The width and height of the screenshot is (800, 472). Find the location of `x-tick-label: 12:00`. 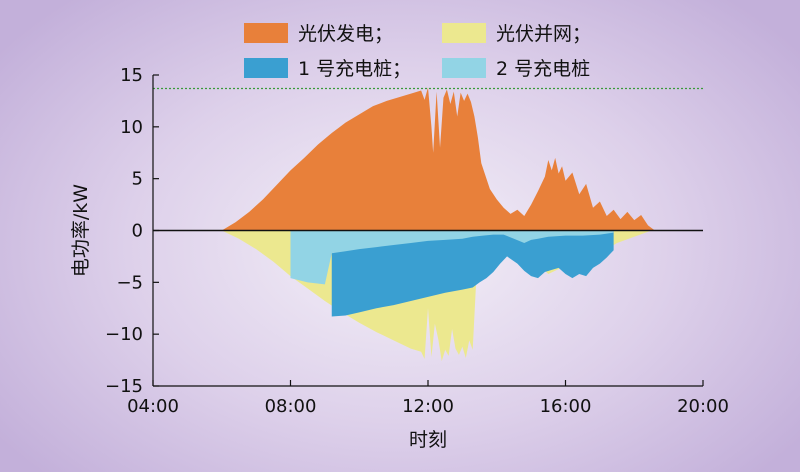

x-tick-label: 12:00 is located at coordinates (428, 406).